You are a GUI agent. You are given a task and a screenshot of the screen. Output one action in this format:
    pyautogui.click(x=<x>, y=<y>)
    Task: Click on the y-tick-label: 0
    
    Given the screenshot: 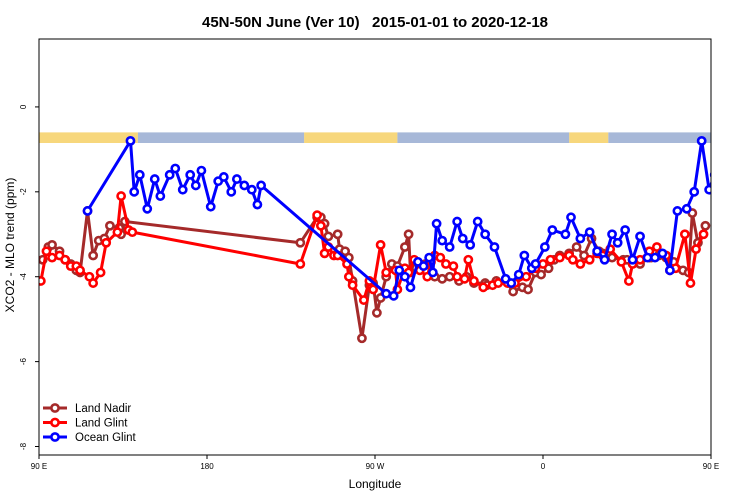 What is the action you would take?
    pyautogui.click(x=23, y=106)
    